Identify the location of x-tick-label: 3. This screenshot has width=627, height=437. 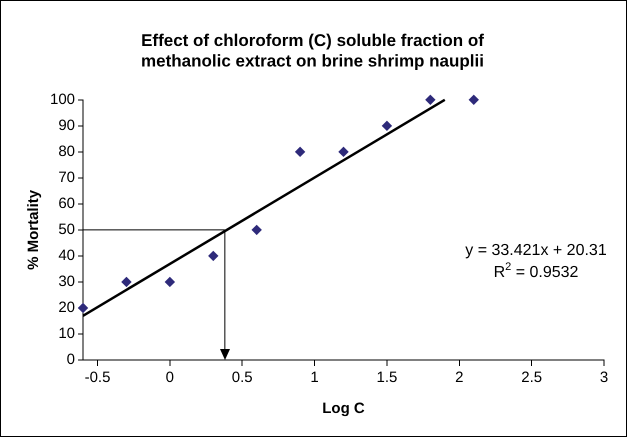
(604, 377).